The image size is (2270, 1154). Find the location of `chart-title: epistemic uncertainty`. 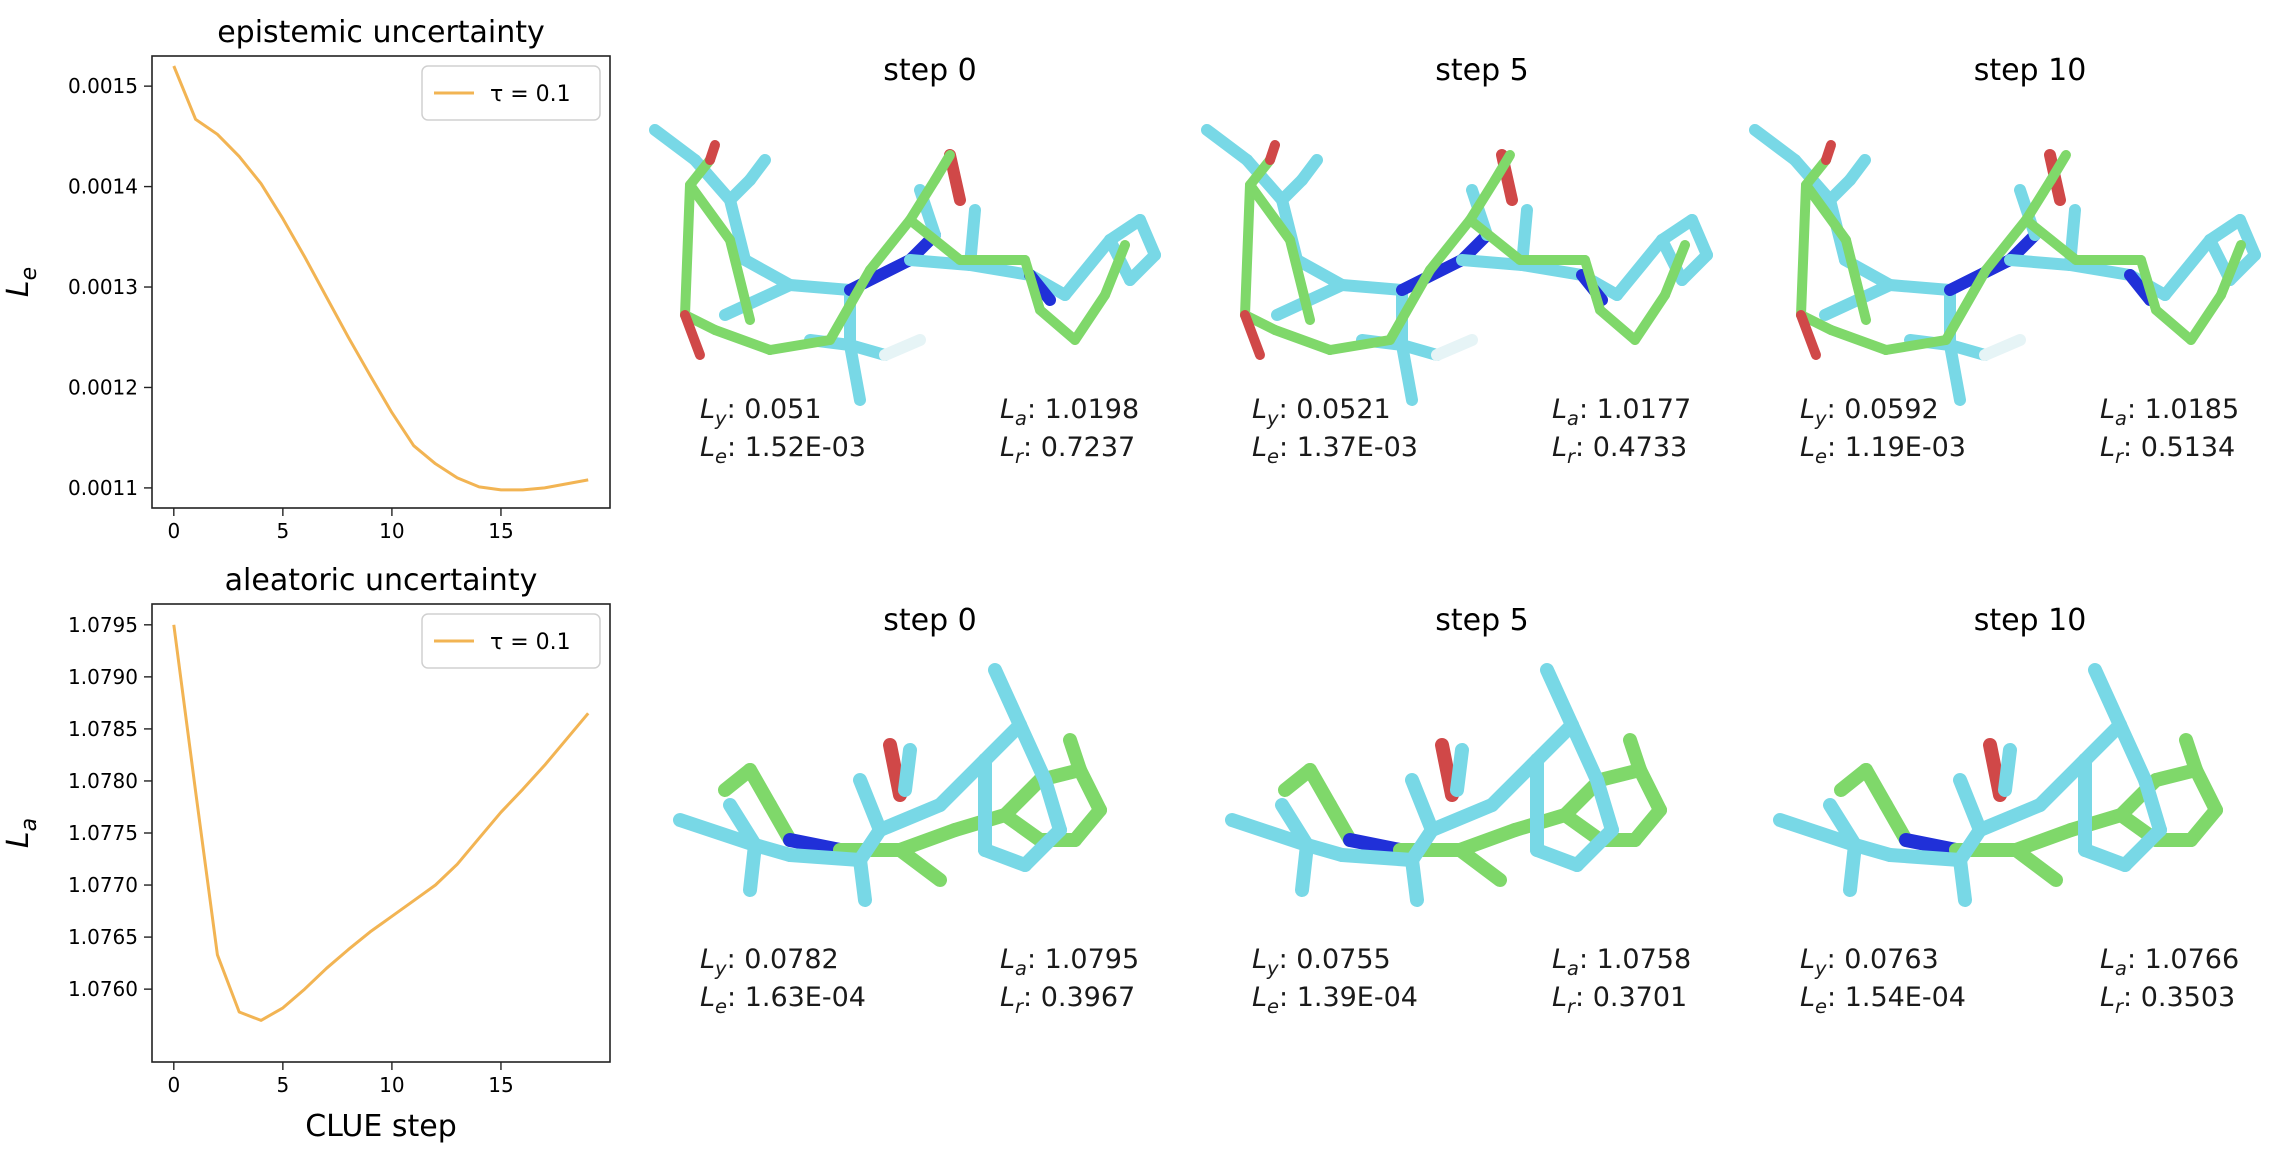

chart-title: epistemic uncertainty is located at coordinates (381, 32).